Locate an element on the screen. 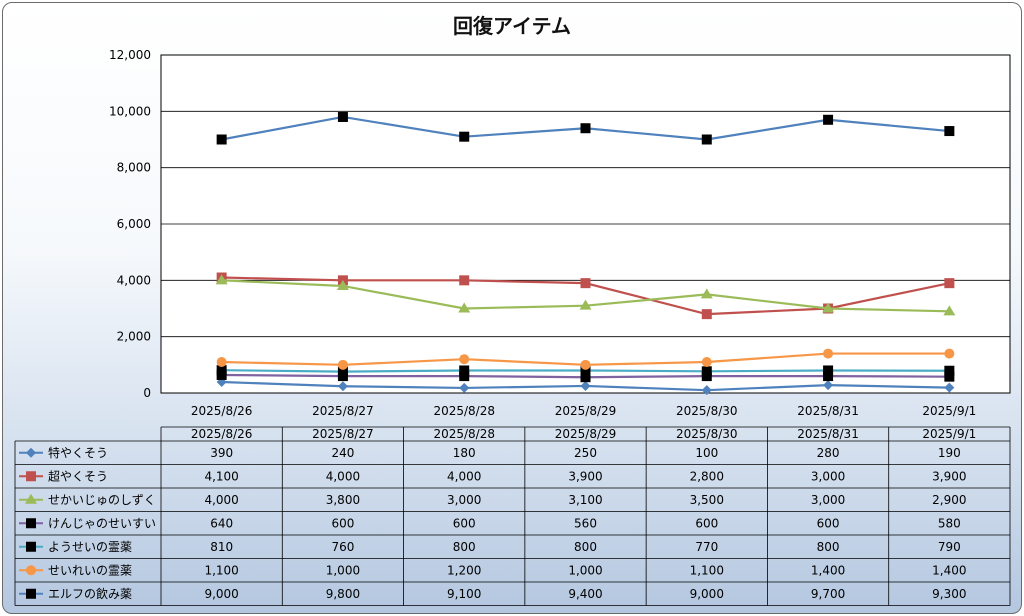  series-name: 特やくそう is located at coordinates (78, 452).